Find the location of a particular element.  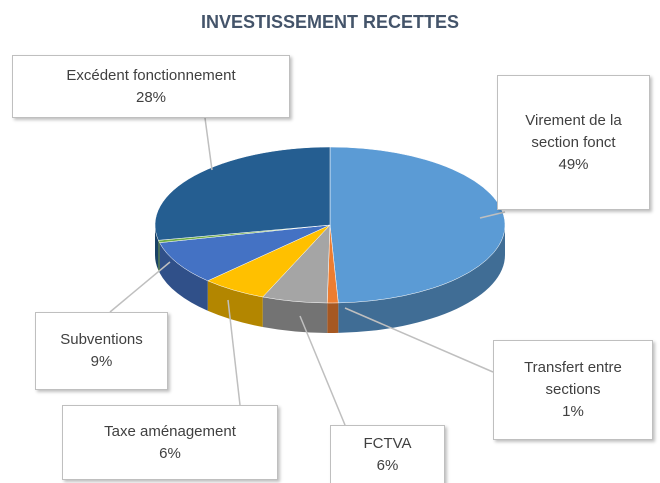

label-value: 49% is located at coordinates (573, 164).